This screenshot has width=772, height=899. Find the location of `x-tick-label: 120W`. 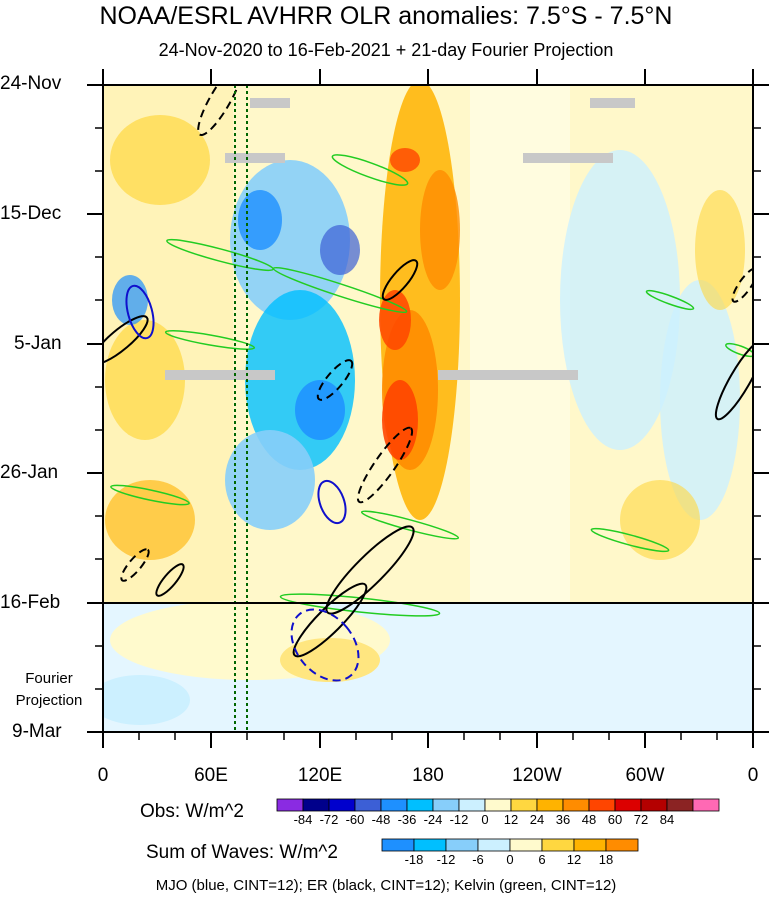

x-tick-label: 120W is located at coordinates (537, 775).